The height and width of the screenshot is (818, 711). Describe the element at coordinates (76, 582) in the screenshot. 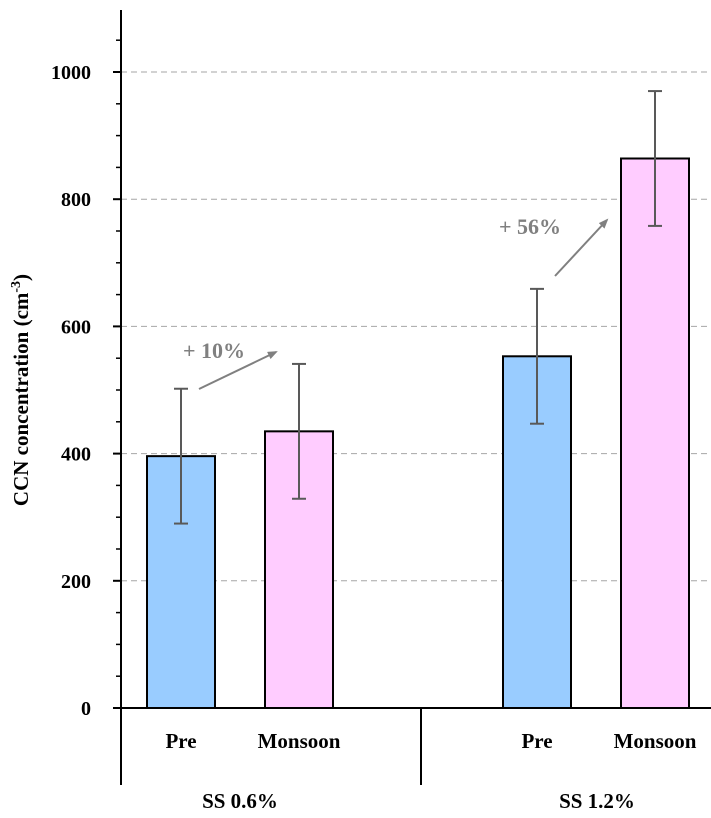

I see `y-tick-label: 200` at that location.